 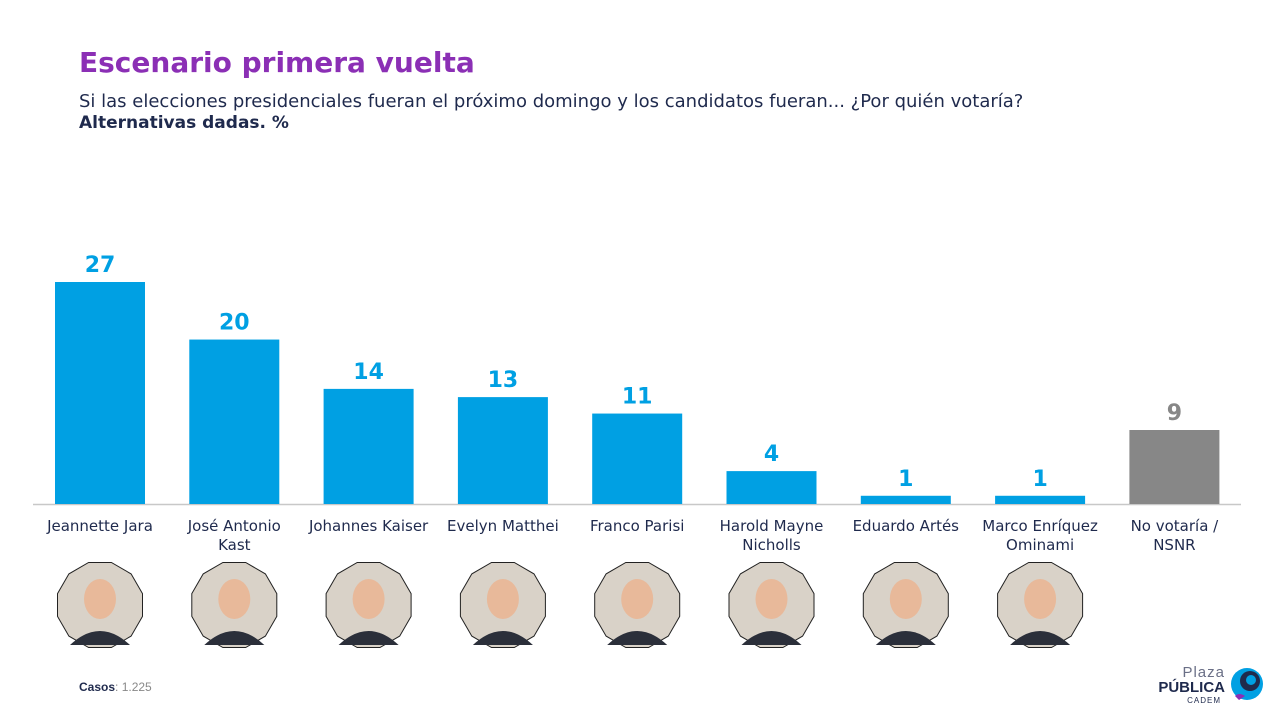 What do you see at coordinates (503, 526) in the screenshot?
I see `category-label: Evelyn Matthei` at bounding box center [503, 526].